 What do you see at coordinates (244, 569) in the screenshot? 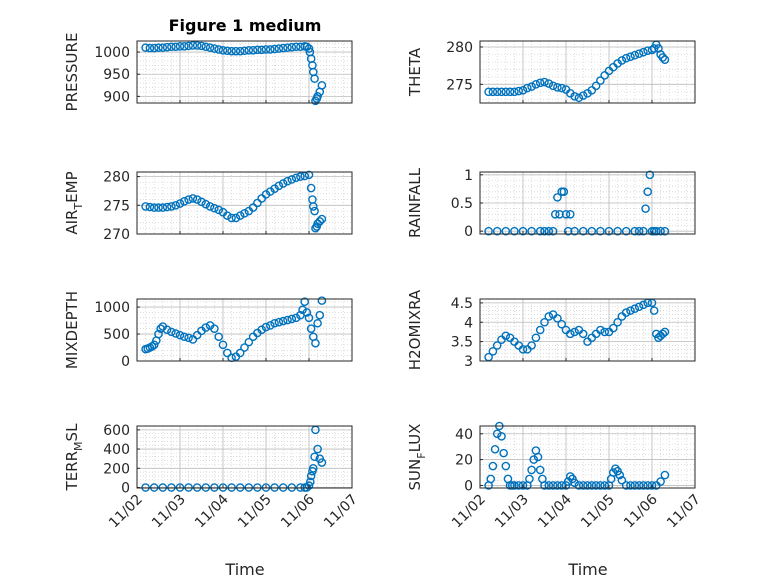
I see `x-axis-label-left: Time` at bounding box center [244, 569].